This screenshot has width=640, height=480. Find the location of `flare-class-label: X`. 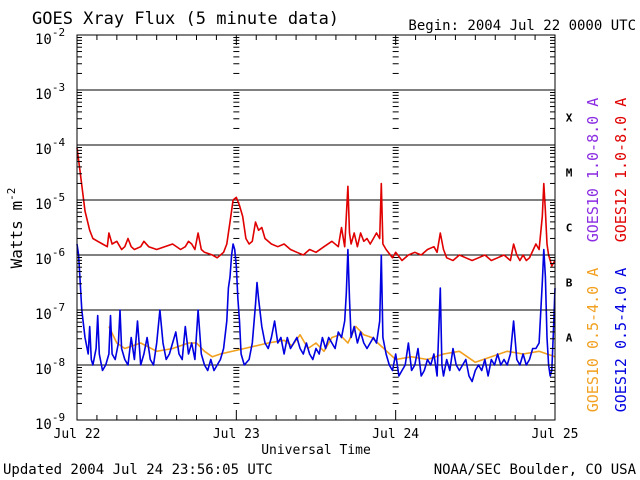

flare-class-label: X is located at coordinates (569, 118).